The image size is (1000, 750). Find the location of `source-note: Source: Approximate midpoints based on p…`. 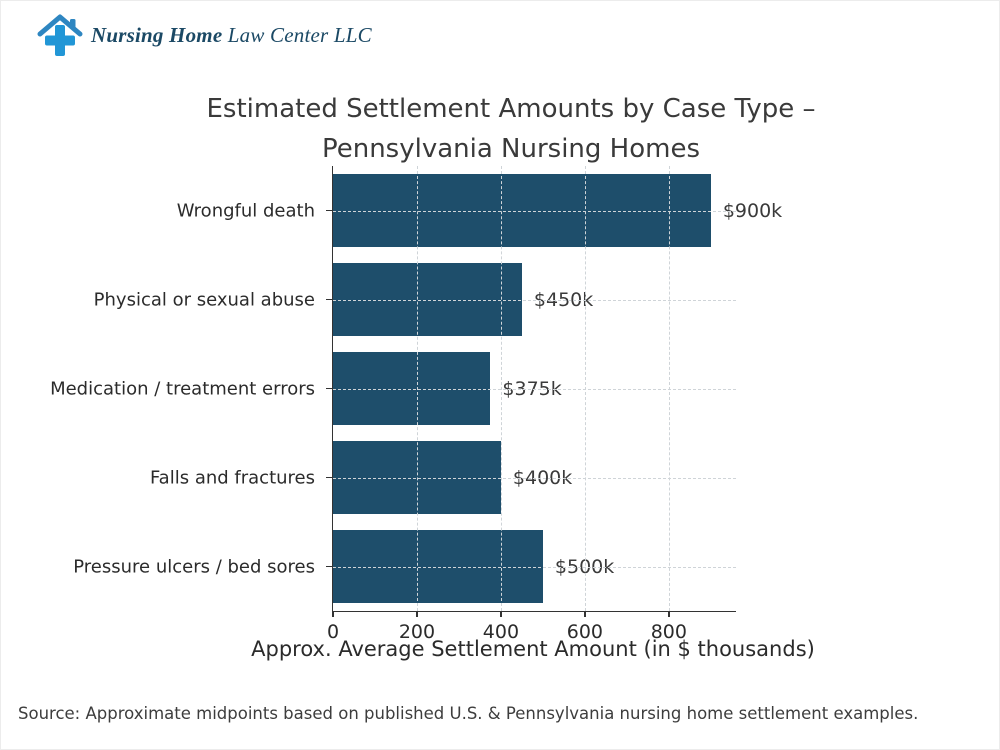

source-note: Source: Approximate midpoints based on p… is located at coordinates (468, 713).